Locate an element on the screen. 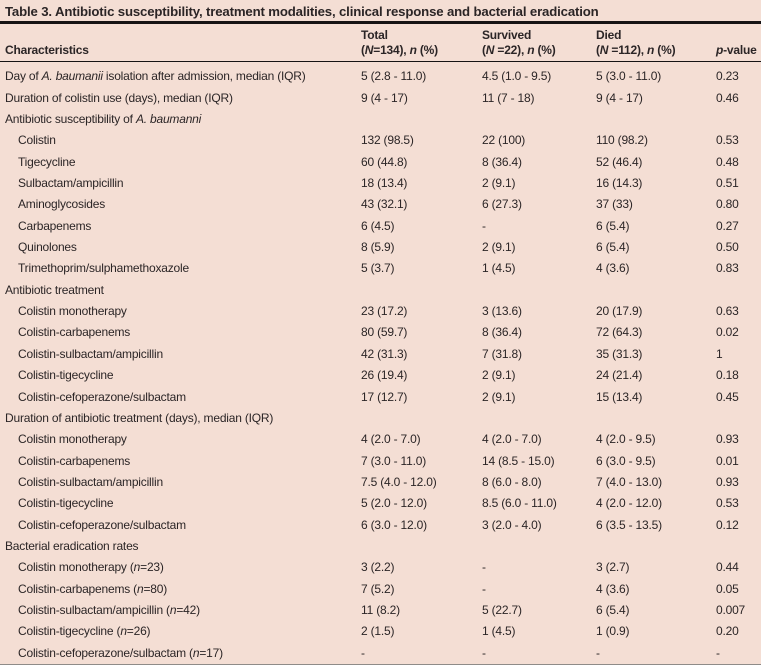 The image size is (761, 665). cell-died: 20 (17.9) is located at coordinates (619, 311).